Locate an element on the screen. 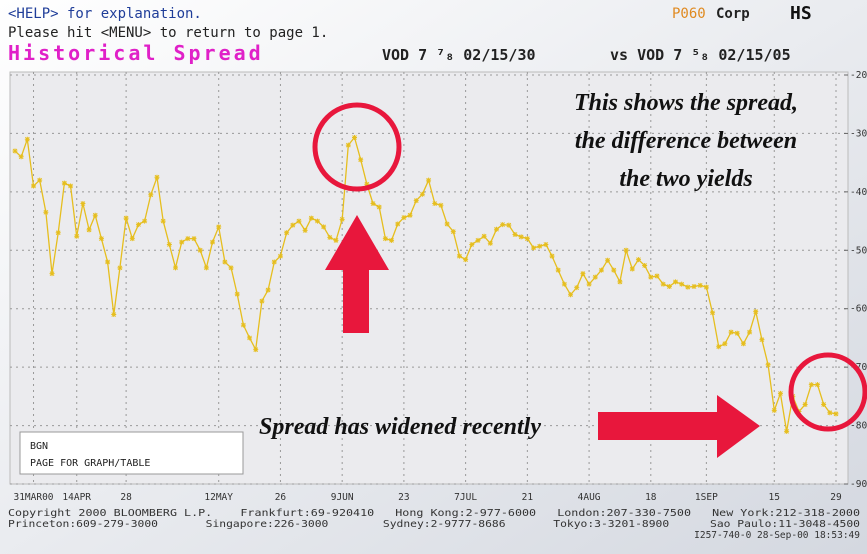 The image size is (867, 554). security-a: VOD 7 ⁷₈ 02/15/30 is located at coordinates (459, 55).